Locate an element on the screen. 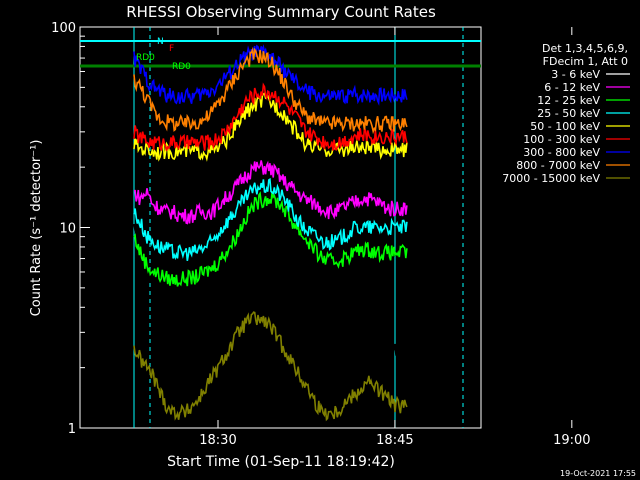 The height and width of the screenshot is (480, 640). series-800-7000-kev is located at coordinates (270, 90).